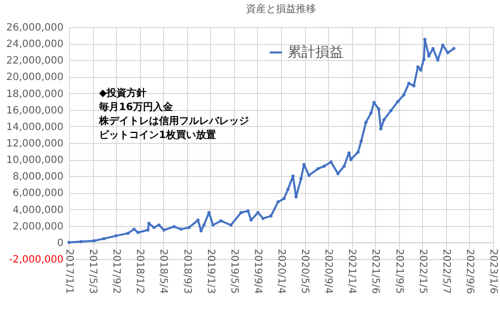  I want to click on y-tick-label: 20,000,000, so click(35, 78).